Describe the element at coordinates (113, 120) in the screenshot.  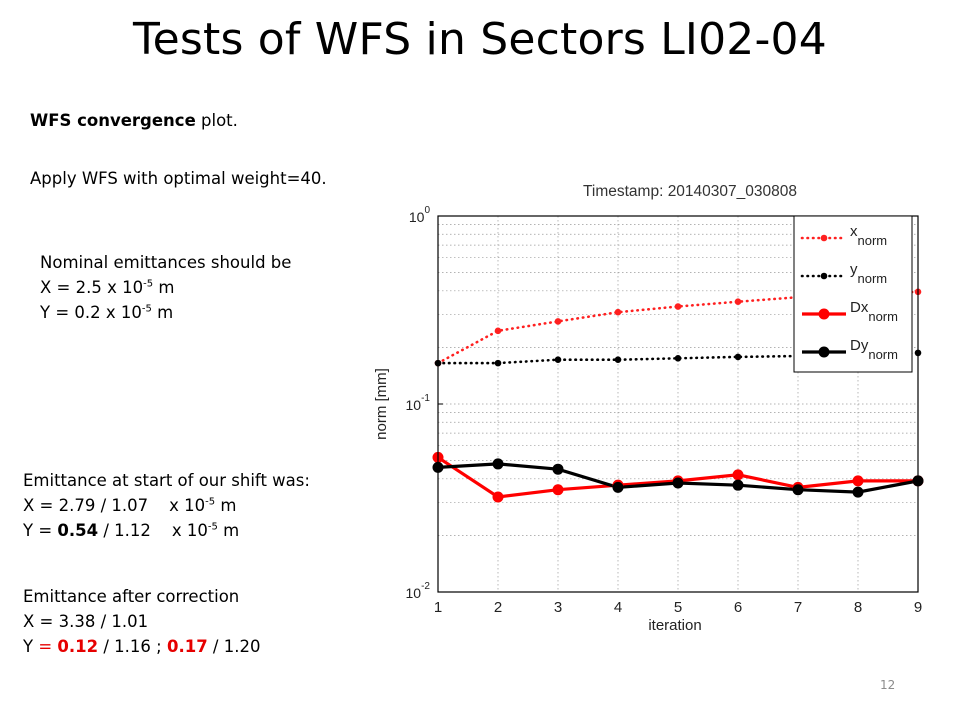
I see `intro-bold: WFS convergence` at that location.